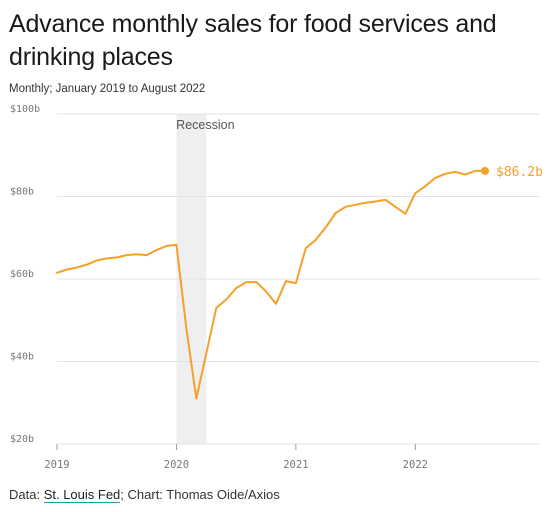 The width and height of the screenshot is (556, 512). I want to click on y-tick-label: $100b, so click(25, 109).